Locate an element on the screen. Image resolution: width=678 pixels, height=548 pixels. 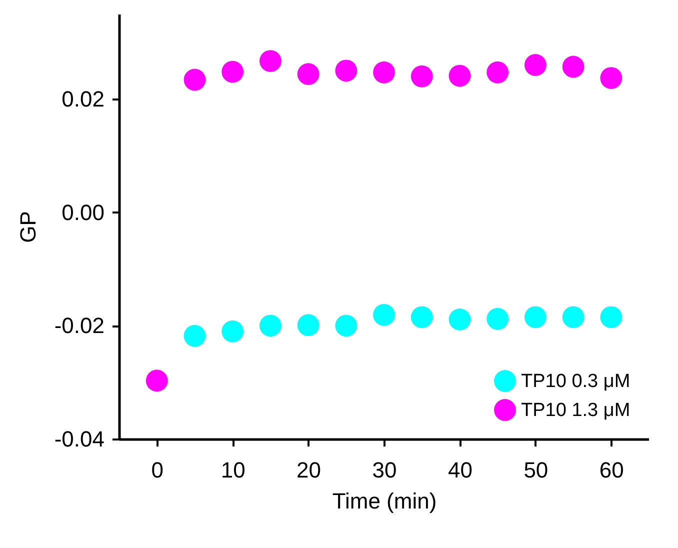
y-tick-label: 0.00 is located at coordinates (83, 212).